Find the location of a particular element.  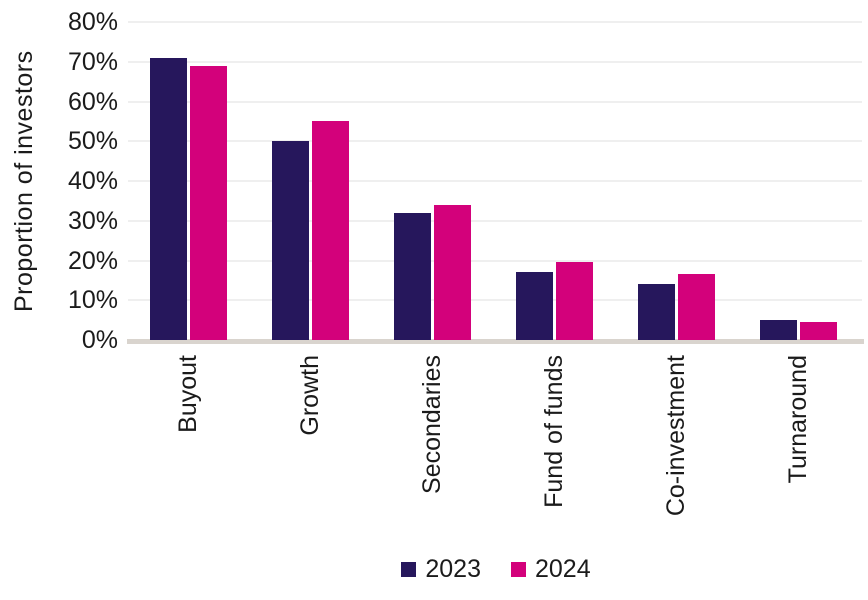

bar-2024-growth is located at coordinates (330, 230).